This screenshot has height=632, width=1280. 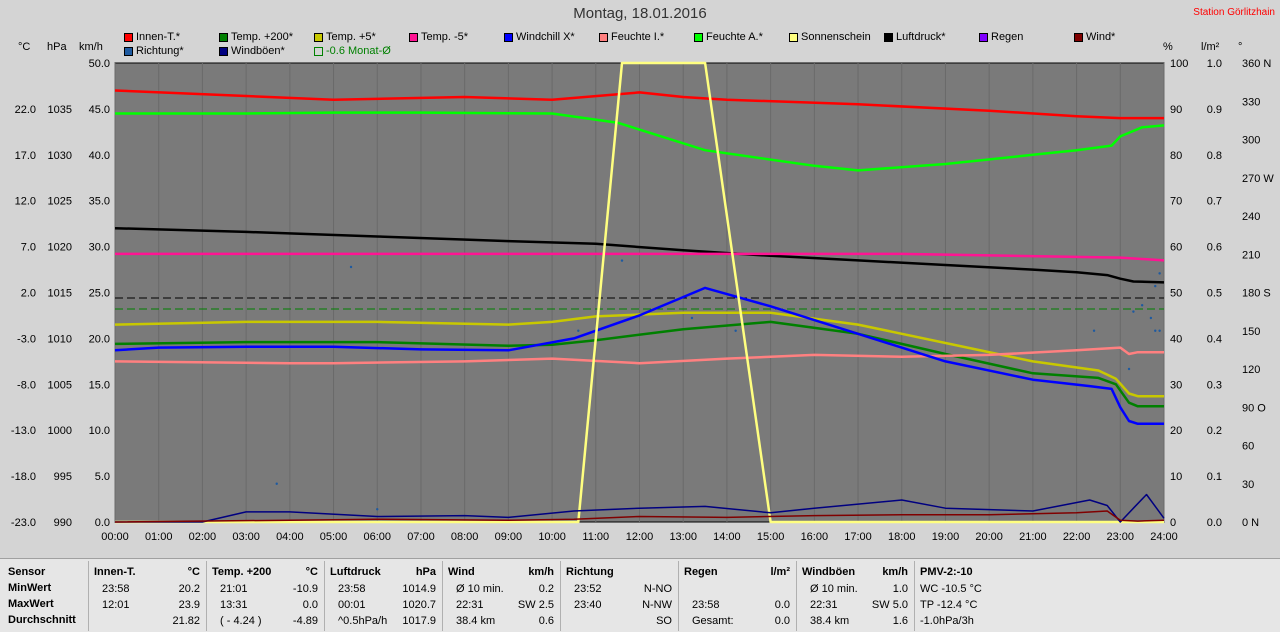 I want to click on legend-item-7: Sonnenschein, so click(x=830, y=37).